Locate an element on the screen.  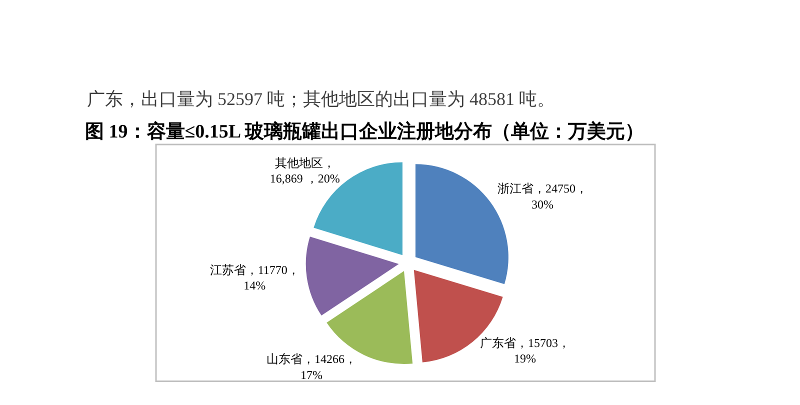
slice-label: 广东省，15703，19% is located at coordinates (525, 351).